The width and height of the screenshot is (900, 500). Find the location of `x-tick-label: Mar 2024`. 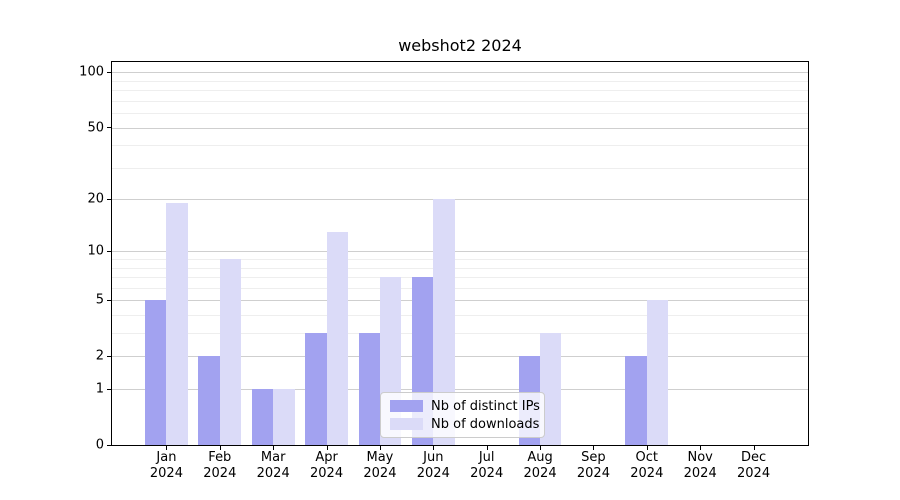

x-tick-label: Mar 2024 is located at coordinates (273, 466).